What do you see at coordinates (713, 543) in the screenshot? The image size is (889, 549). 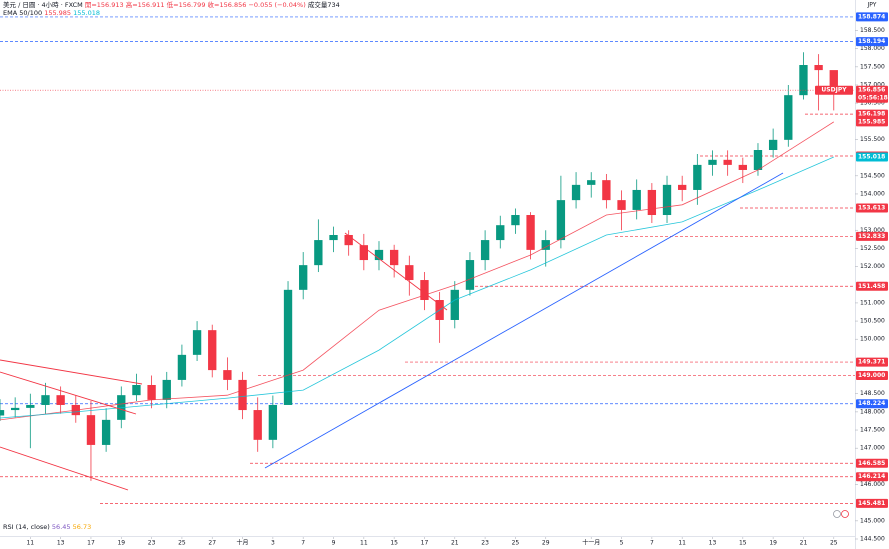 I see `x-tick-label: 13` at bounding box center [713, 543].